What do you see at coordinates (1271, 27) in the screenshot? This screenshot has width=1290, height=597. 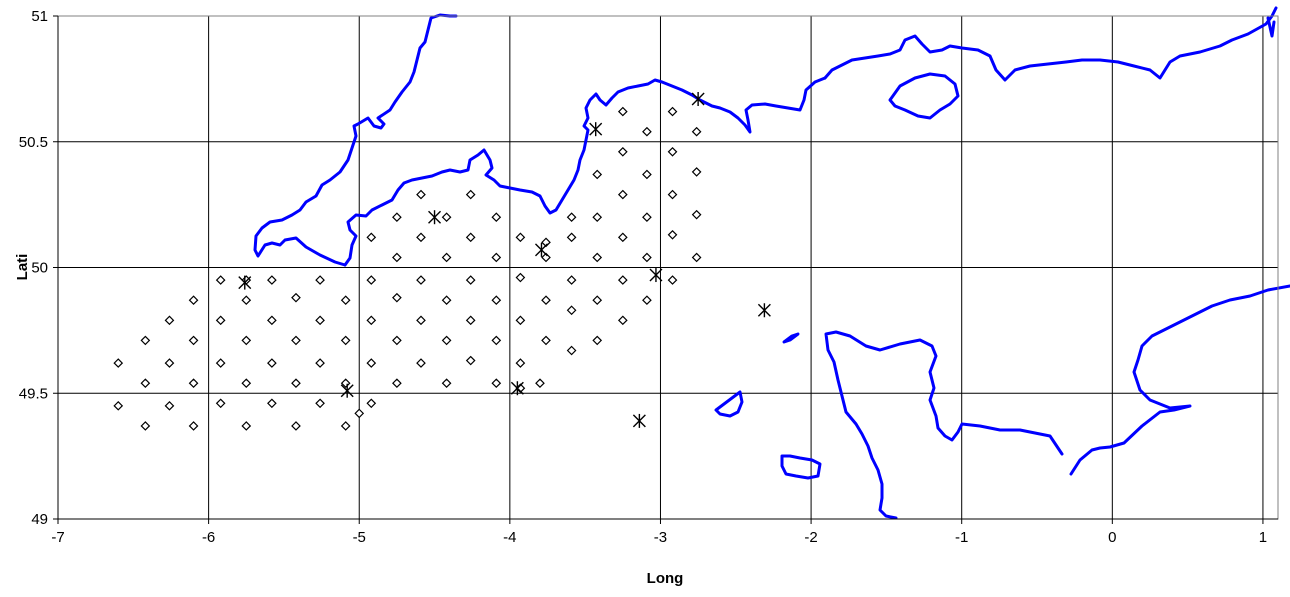 I see `coastline-kent-edge` at bounding box center [1271, 27].